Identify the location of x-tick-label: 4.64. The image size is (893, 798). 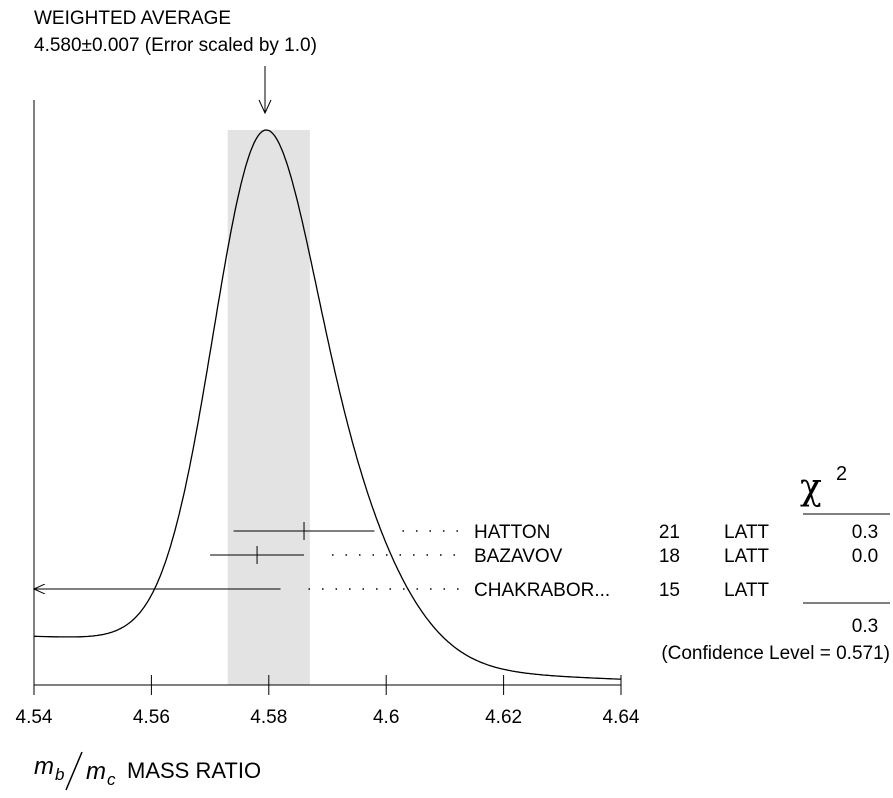
(621, 717).